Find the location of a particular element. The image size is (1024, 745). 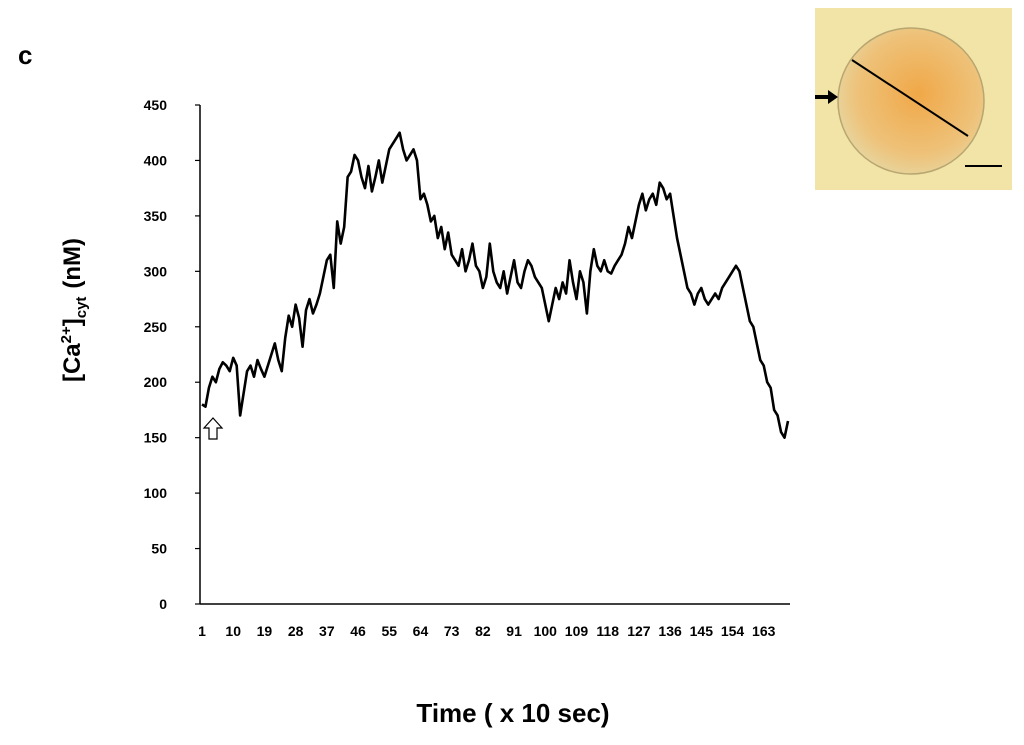

x-tick-label: 1 is located at coordinates (202, 631).